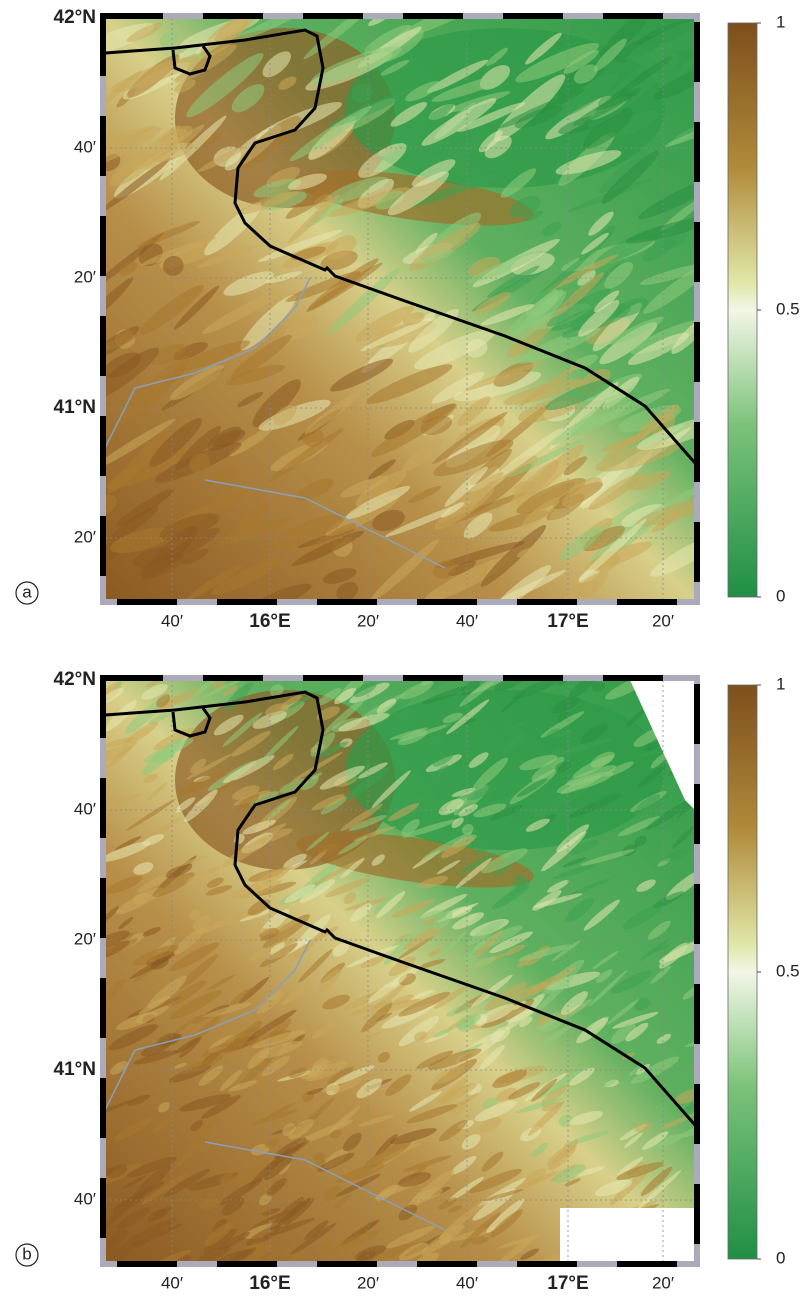 This screenshot has width=808, height=1309. Describe the element at coordinates (85, 1198) in the screenshot. I see `y-axis-label: 40′` at that location.